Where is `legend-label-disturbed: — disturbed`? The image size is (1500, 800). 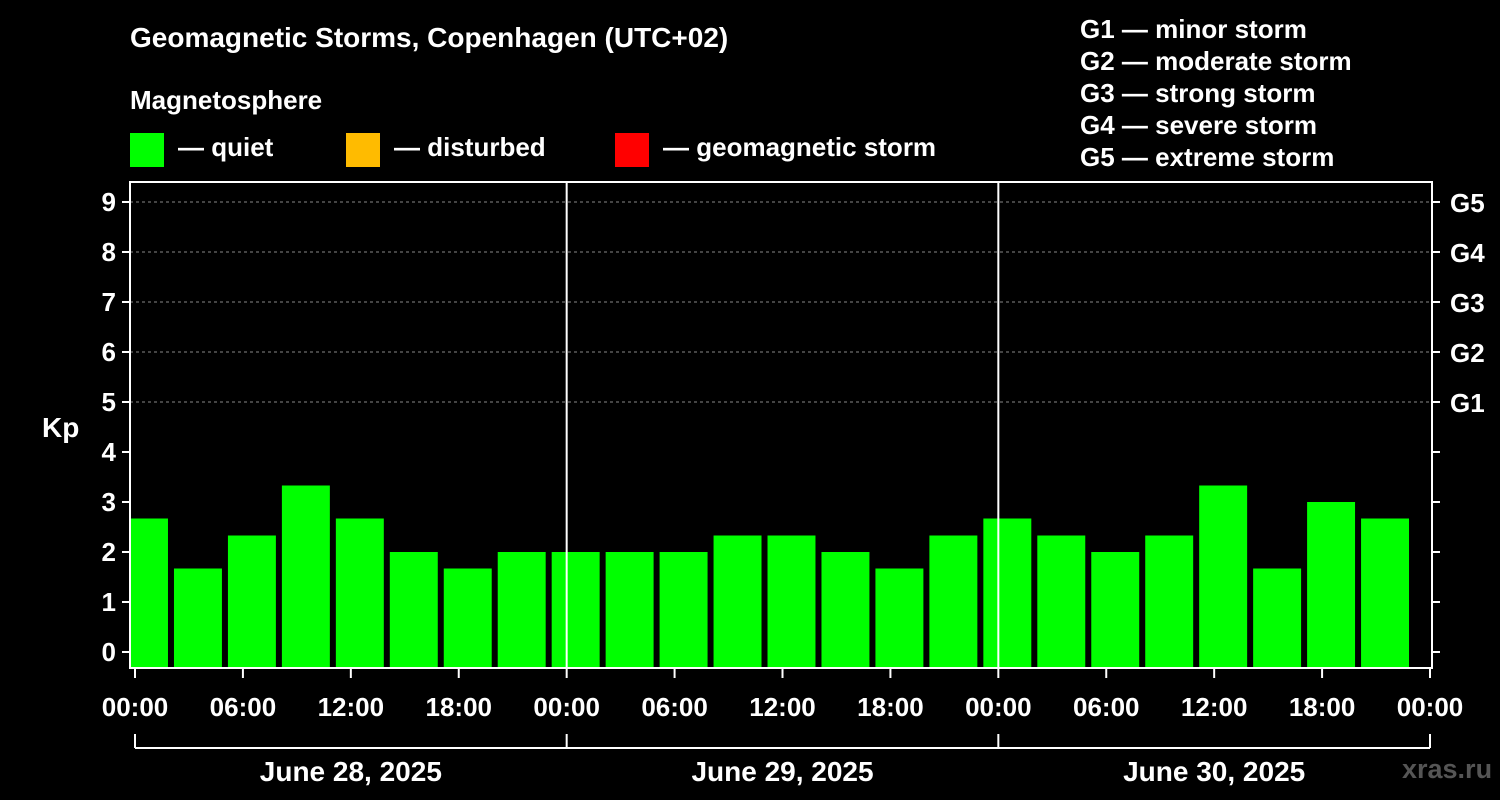 legend-label-disturbed: — disturbed is located at coordinates (470, 146).